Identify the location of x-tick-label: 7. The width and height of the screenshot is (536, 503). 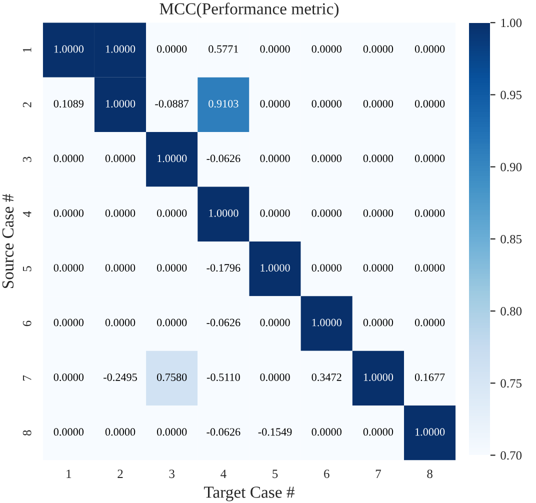
(378, 474).